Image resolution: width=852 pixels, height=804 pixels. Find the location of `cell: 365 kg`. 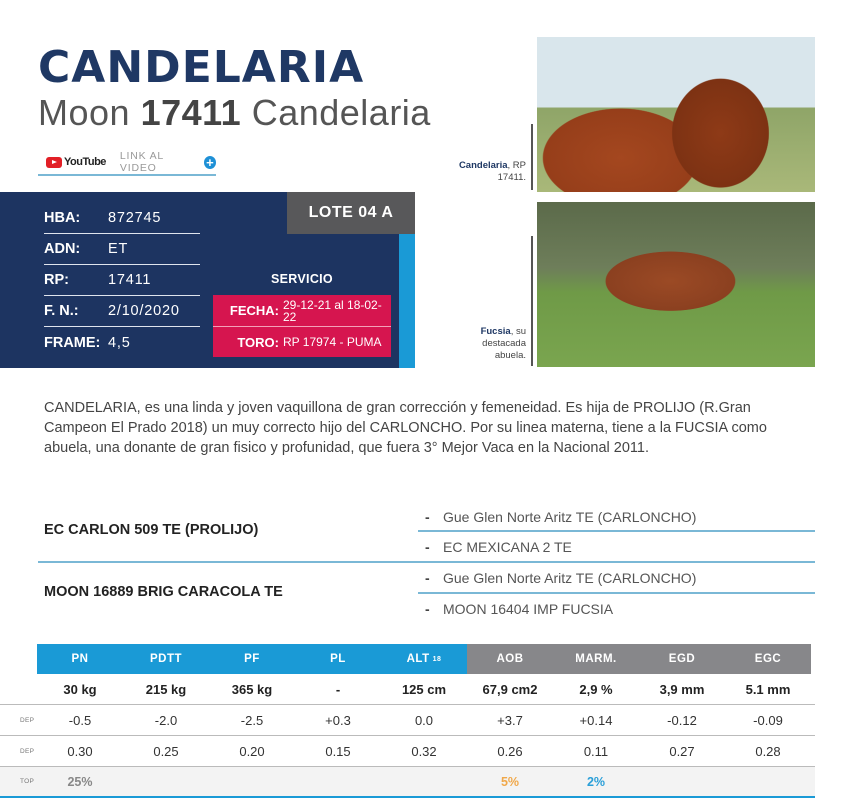

cell: 365 kg is located at coordinates (252, 689).